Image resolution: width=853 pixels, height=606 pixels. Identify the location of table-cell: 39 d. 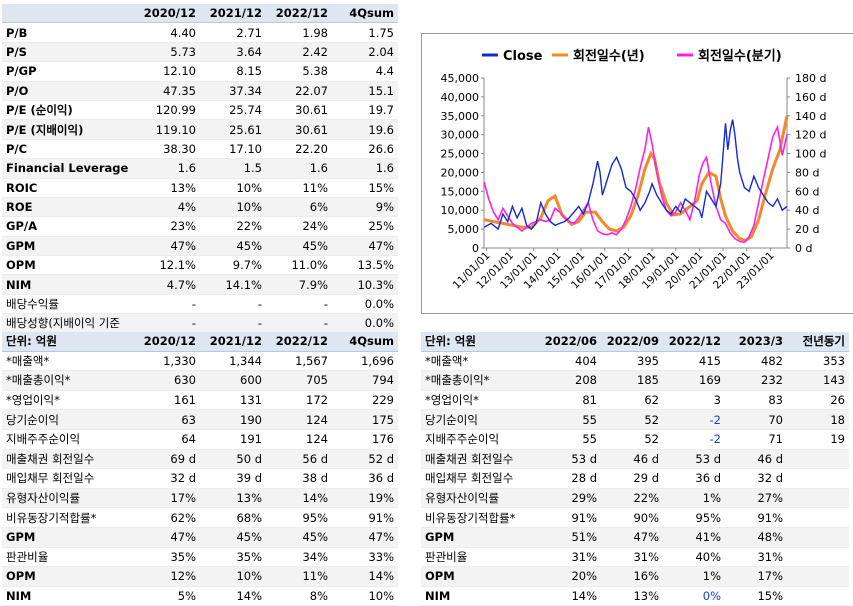
(233, 478).